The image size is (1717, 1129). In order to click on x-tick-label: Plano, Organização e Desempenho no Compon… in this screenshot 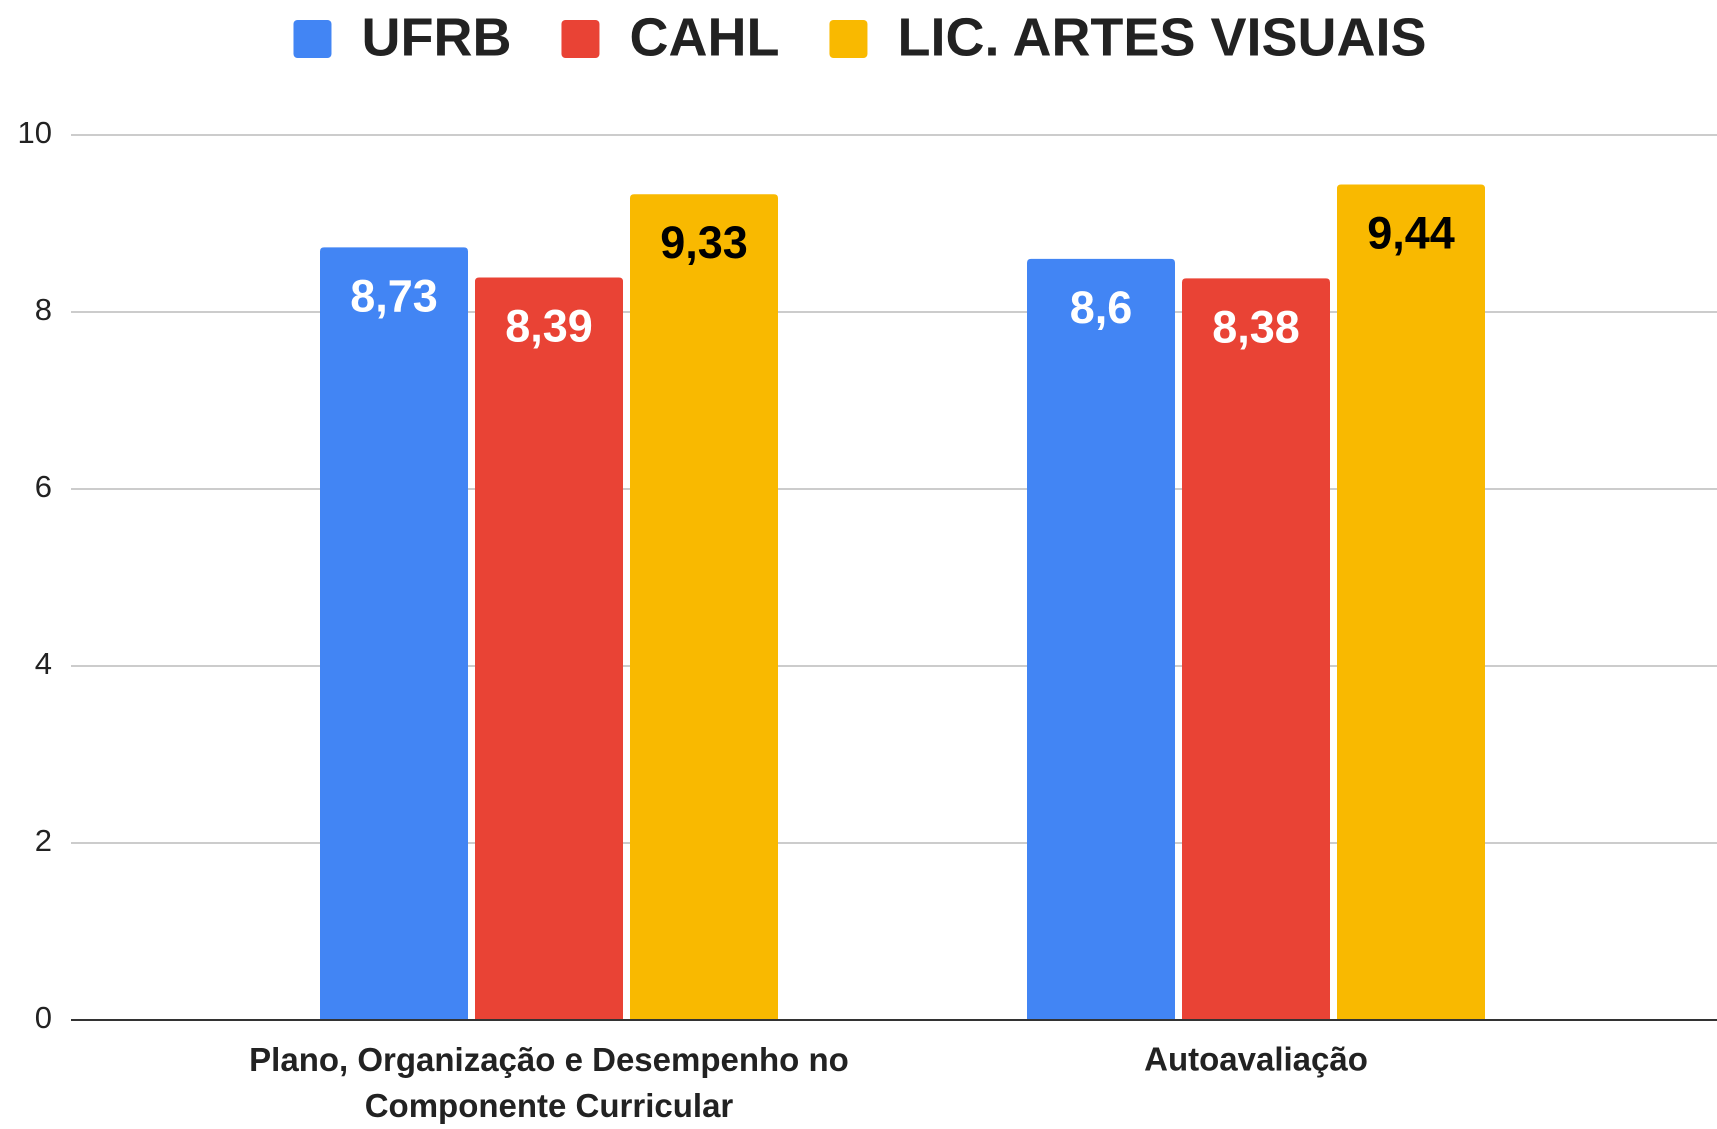, I will do `click(549, 1082)`.